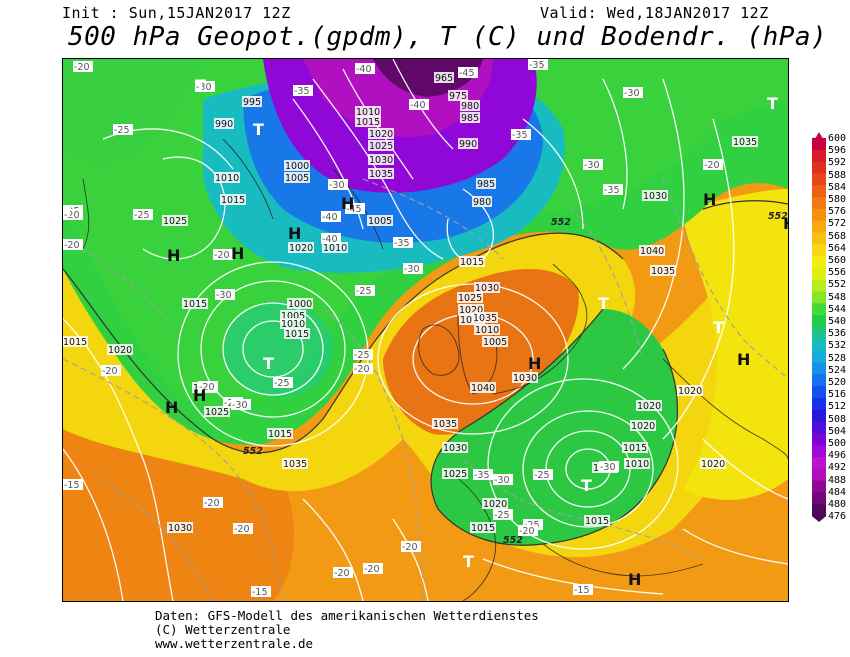 The width and height of the screenshot is (850, 657). Describe the element at coordinates (837, 248) in the screenshot. I see `scale-label: 564` at that location.